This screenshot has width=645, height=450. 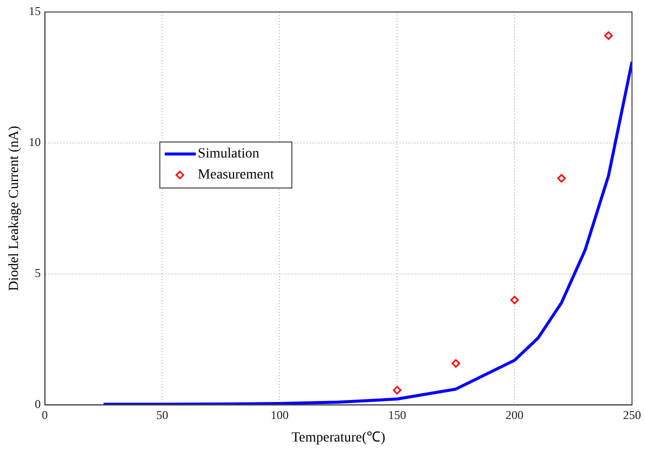 I want to click on y-tick-label: 5, so click(x=37, y=273).